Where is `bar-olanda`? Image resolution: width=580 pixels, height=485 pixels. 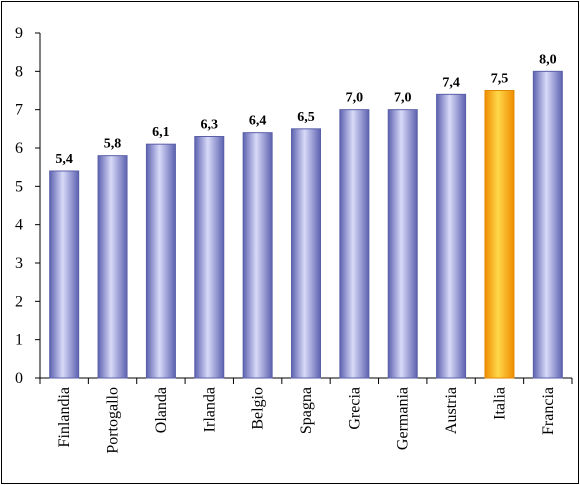 bar-olanda is located at coordinates (160, 261).